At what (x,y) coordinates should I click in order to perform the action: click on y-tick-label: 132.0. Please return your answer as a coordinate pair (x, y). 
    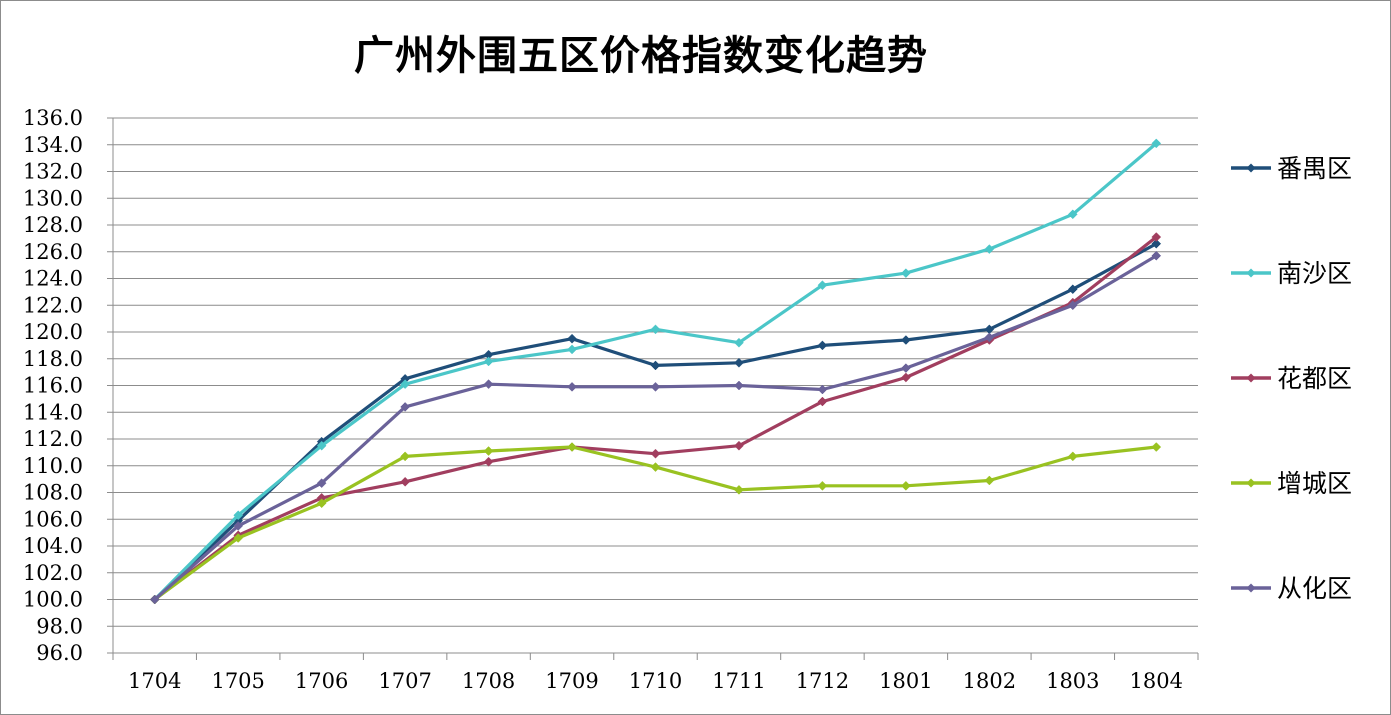
    Looking at the image, I should click on (53, 172).